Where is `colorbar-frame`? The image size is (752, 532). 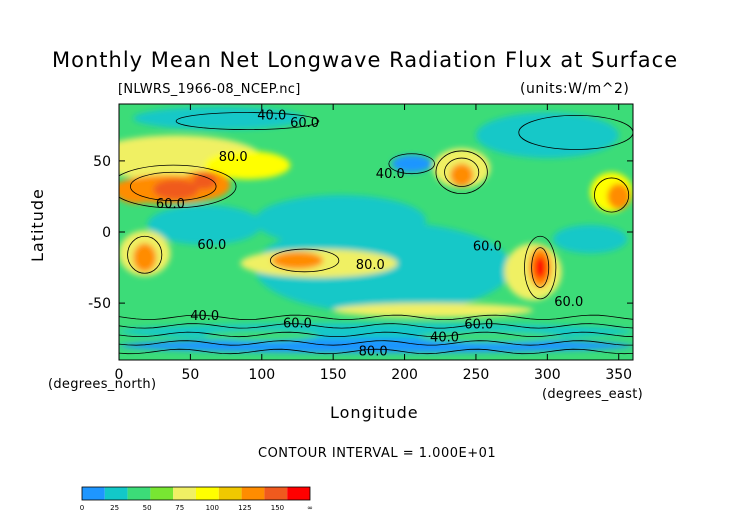
colorbar-frame is located at coordinates (196, 493).